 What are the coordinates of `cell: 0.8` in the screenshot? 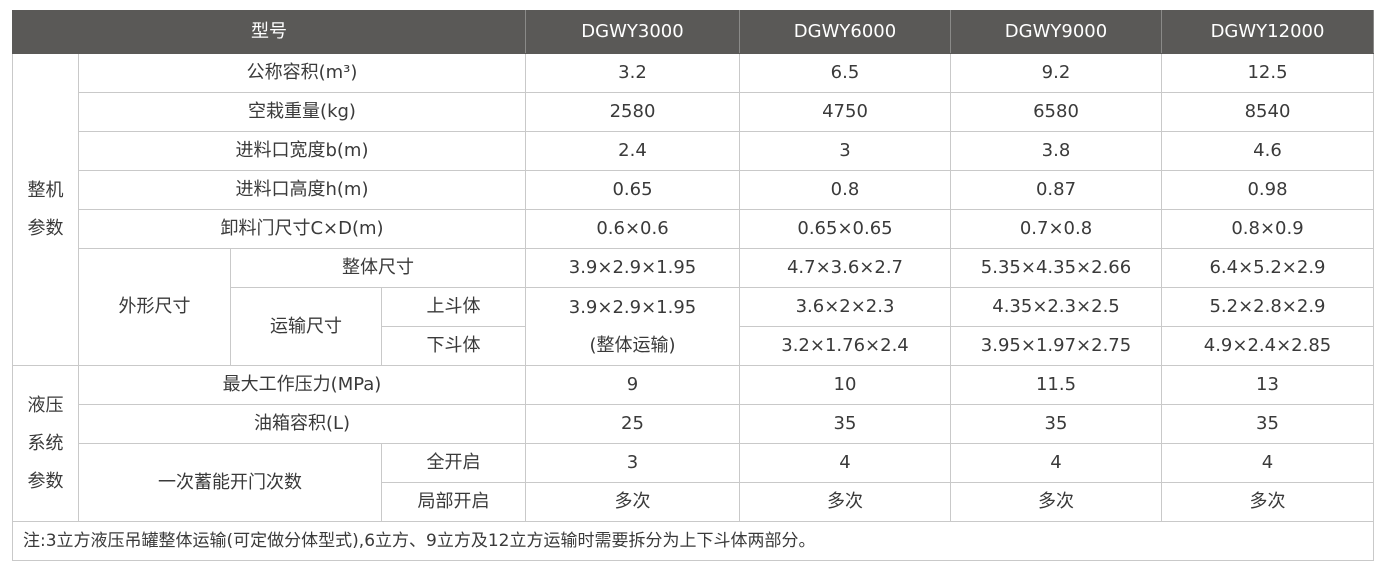 It's located at (845, 190).